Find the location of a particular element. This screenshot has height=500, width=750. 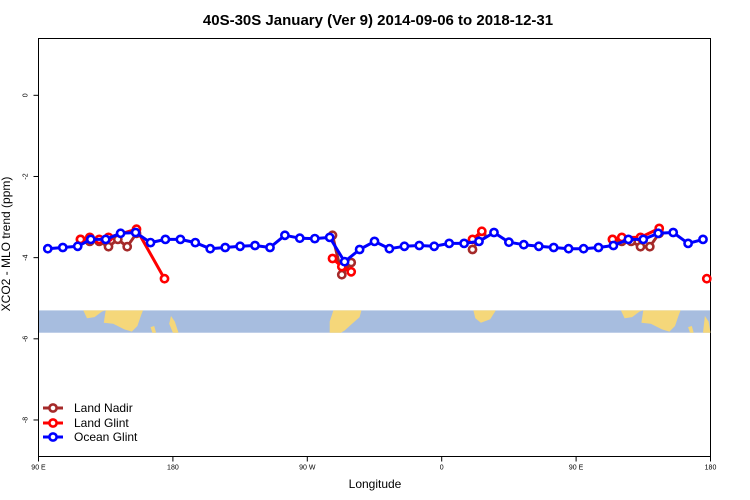

new-zealand-land is located at coordinates (174, 324).